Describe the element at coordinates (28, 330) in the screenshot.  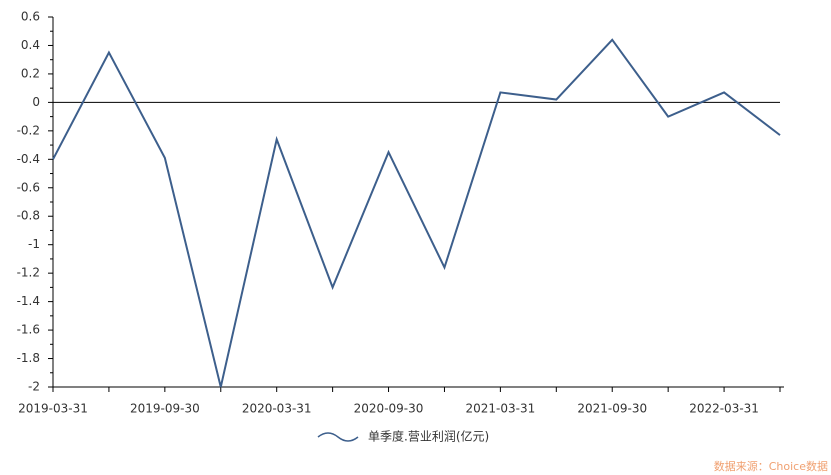
I see `y-tick-label: -1.6` at that location.